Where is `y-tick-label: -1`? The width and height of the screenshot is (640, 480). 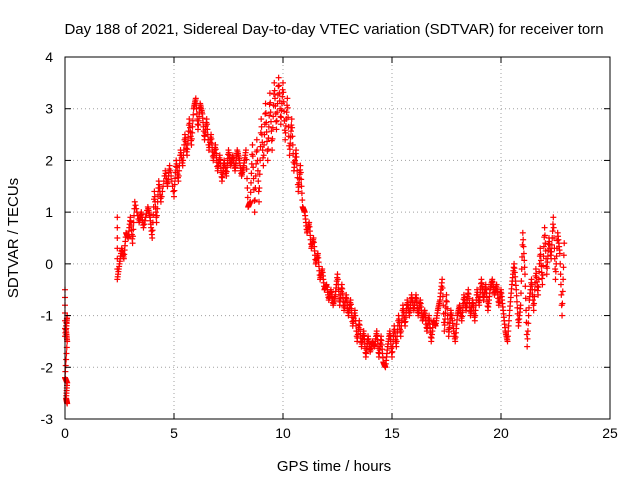
y-tick-label: -1 is located at coordinates (47, 316).